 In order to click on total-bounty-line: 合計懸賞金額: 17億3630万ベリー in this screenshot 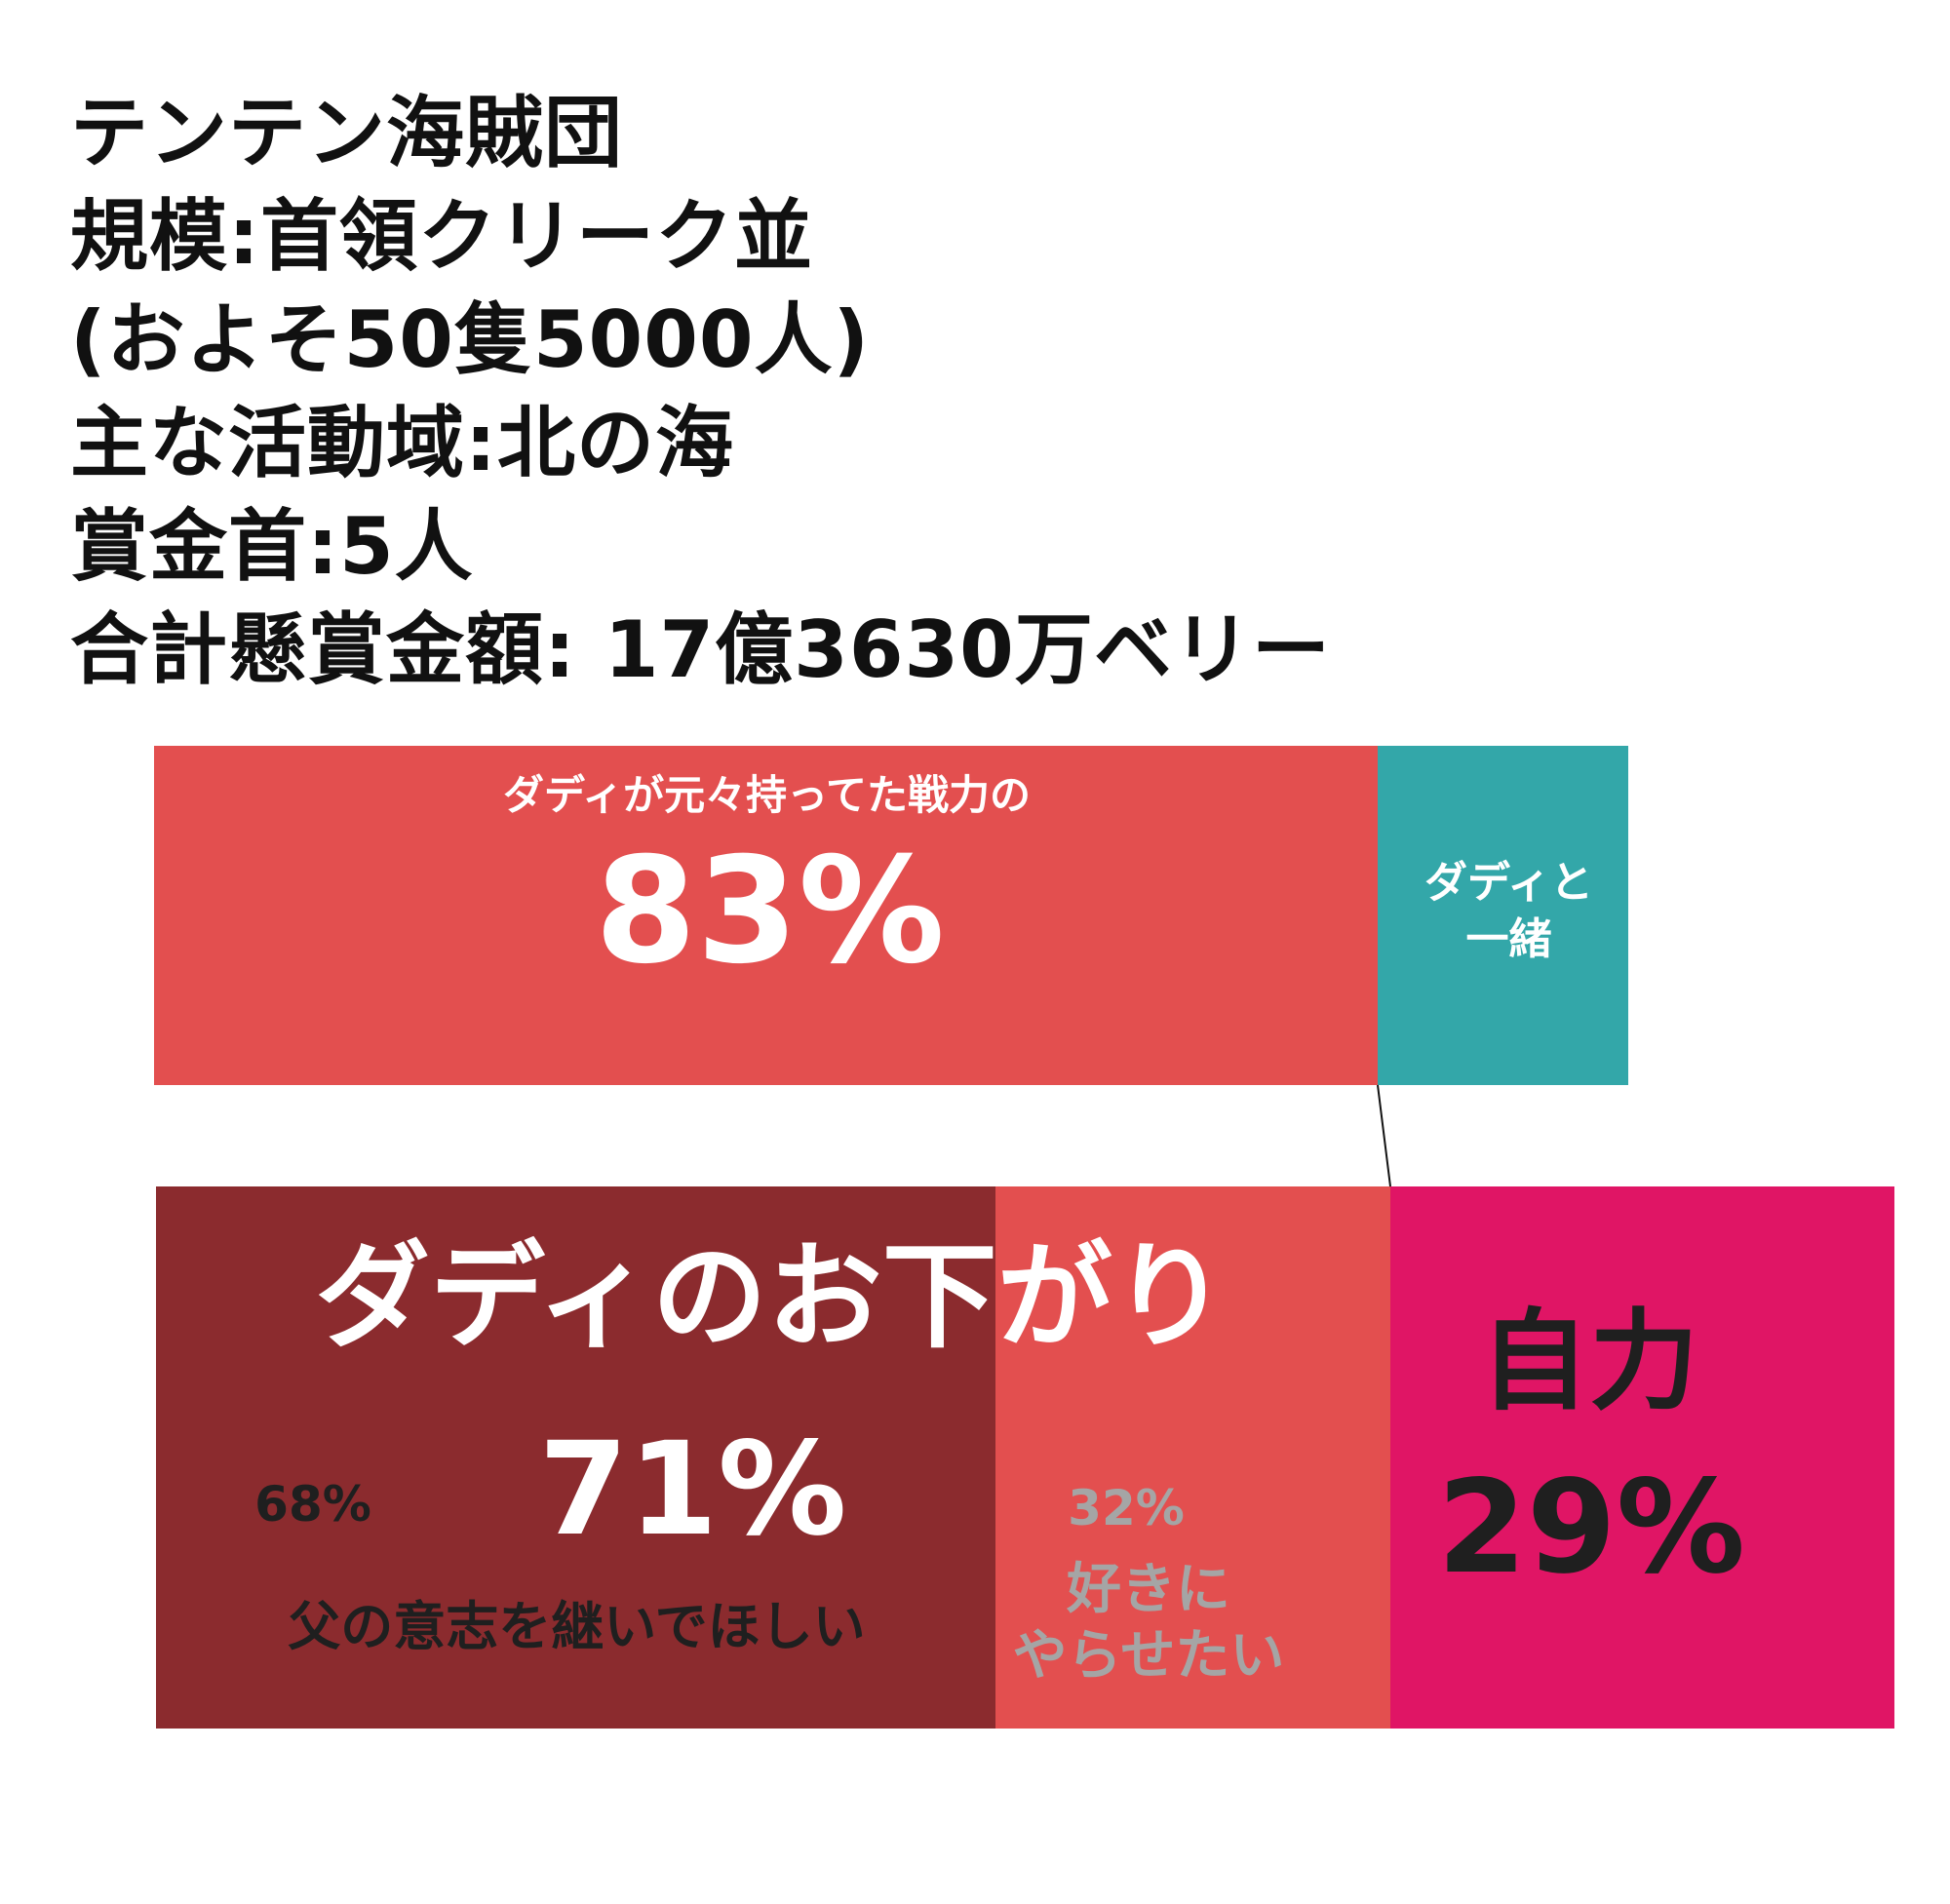, I will do `click(700, 649)`.